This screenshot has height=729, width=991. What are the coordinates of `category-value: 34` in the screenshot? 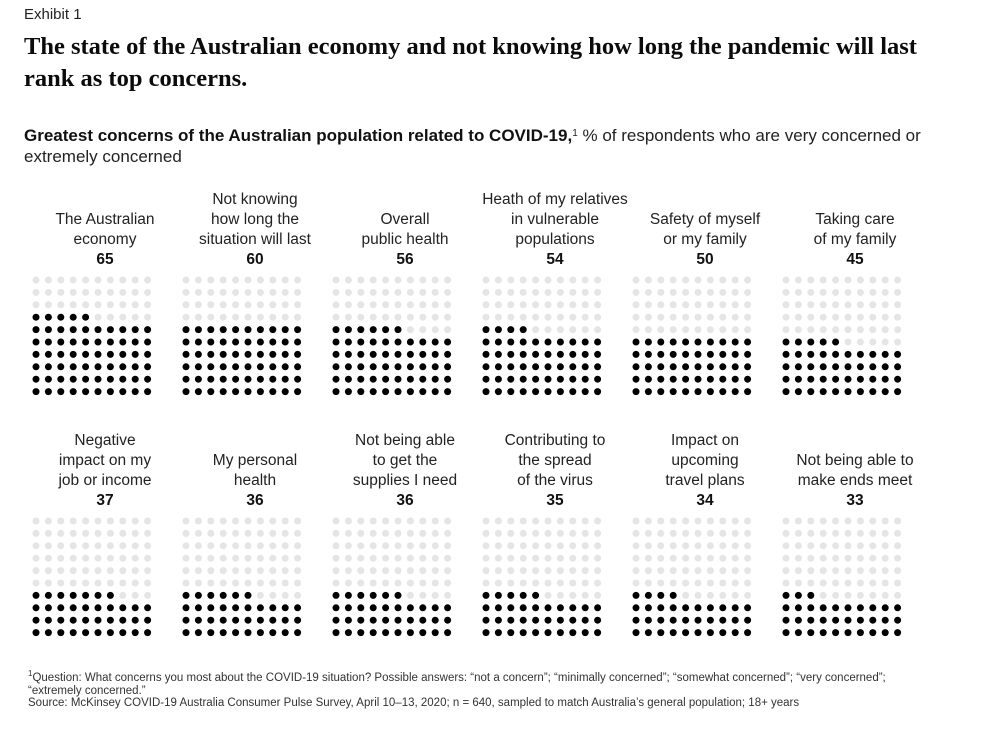 It's located at (705, 500).